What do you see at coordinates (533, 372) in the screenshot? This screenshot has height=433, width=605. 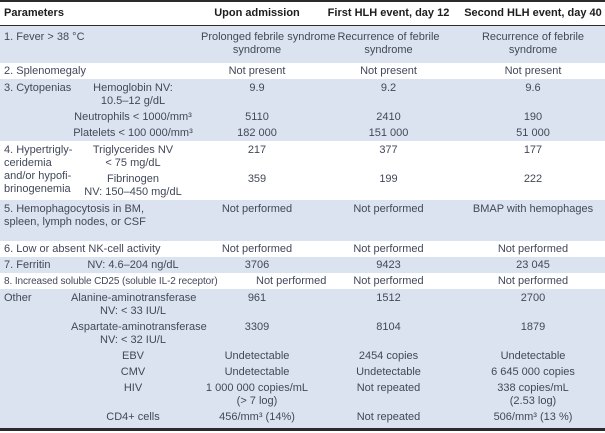 I see `value-cell: 6 645 000 copies` at bounding box center [533, 372].